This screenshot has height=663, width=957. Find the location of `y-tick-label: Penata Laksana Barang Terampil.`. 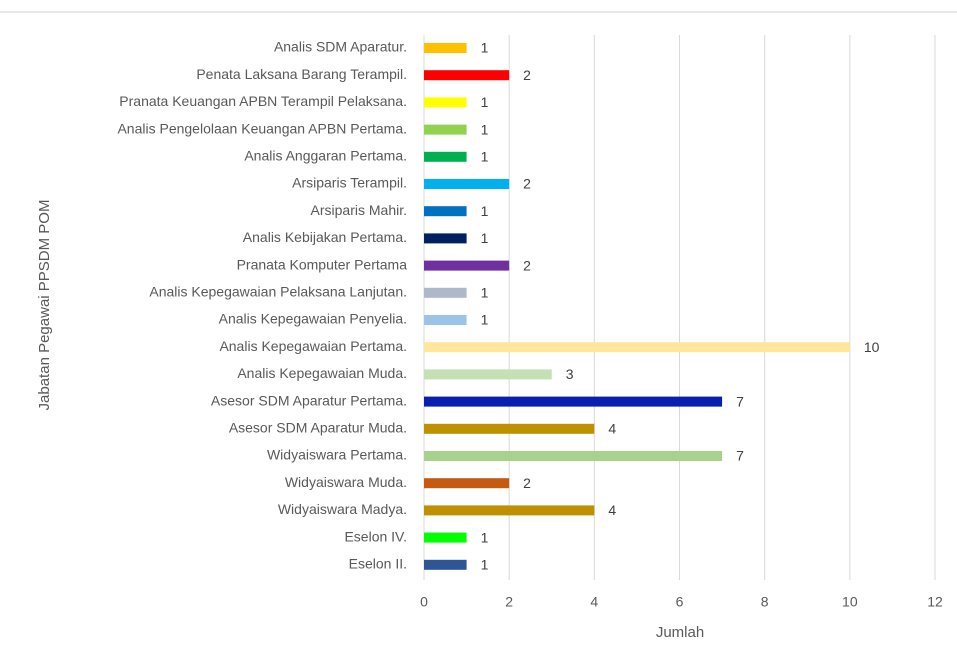

y-tick-label: Penata Laksana Barang Terampil. is located at coordinates (301, 74).